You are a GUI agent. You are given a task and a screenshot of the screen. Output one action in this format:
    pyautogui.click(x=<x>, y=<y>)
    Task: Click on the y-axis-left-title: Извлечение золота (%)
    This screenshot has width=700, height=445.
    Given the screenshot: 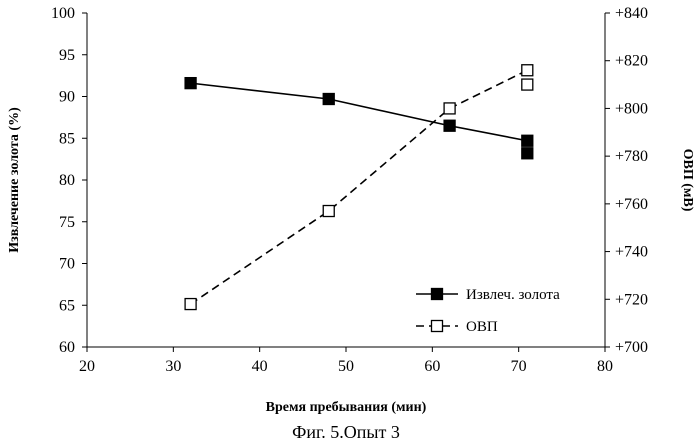 What is the action you would take?
    pyautogui.click(x=14, y=180)
    